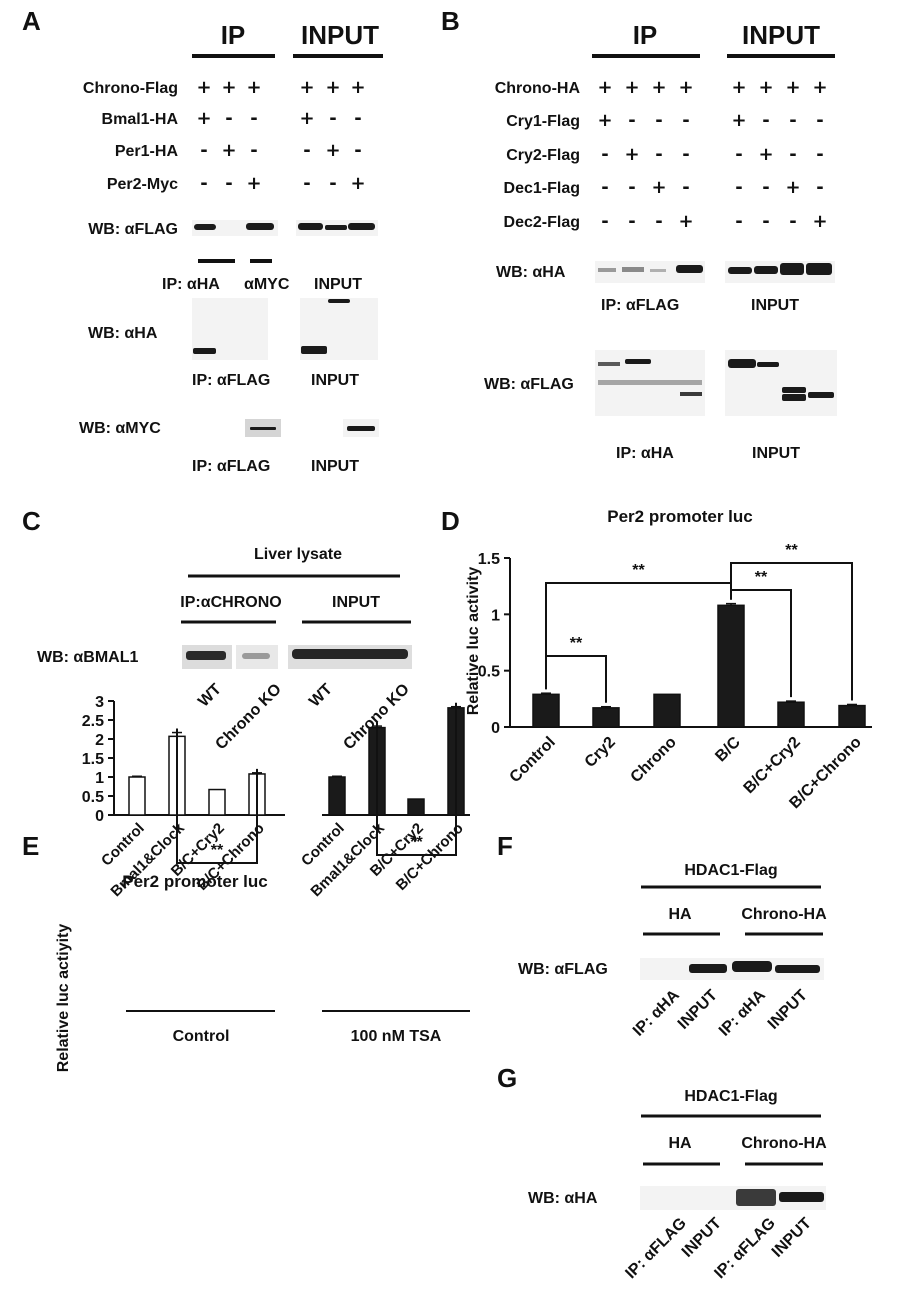 The height and width of the screenshot is (1310, 900). I want to click on panel-b-ip-header: IP, so click(645, 35).